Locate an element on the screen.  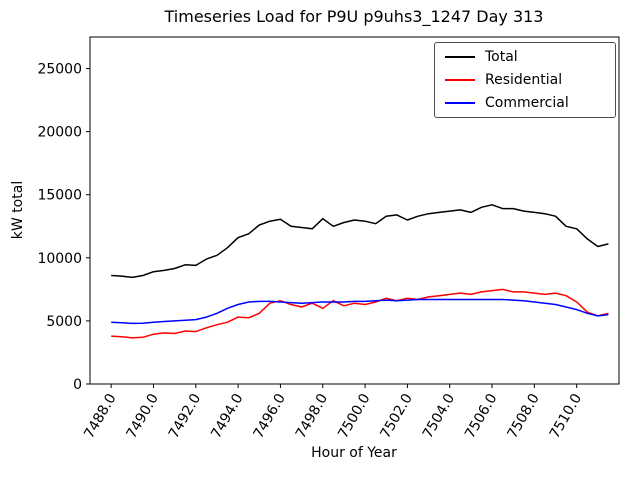
legend-line-commercial is located at coordinates (460, 103).